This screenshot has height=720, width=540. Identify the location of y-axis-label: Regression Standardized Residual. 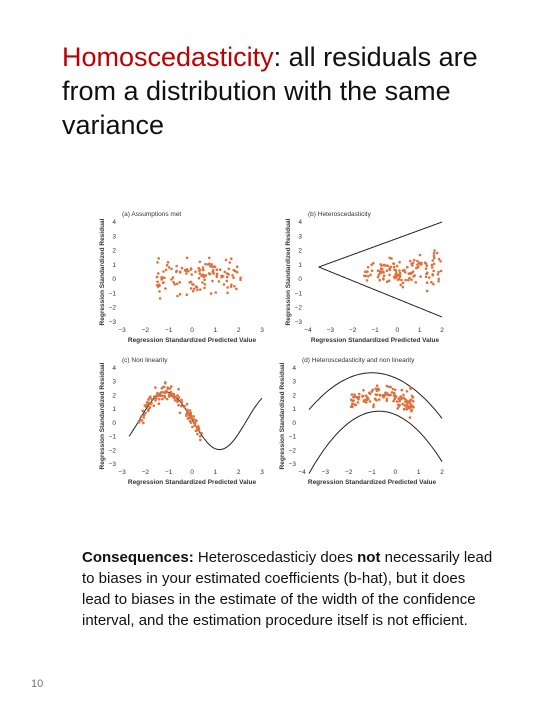
(102, 271).